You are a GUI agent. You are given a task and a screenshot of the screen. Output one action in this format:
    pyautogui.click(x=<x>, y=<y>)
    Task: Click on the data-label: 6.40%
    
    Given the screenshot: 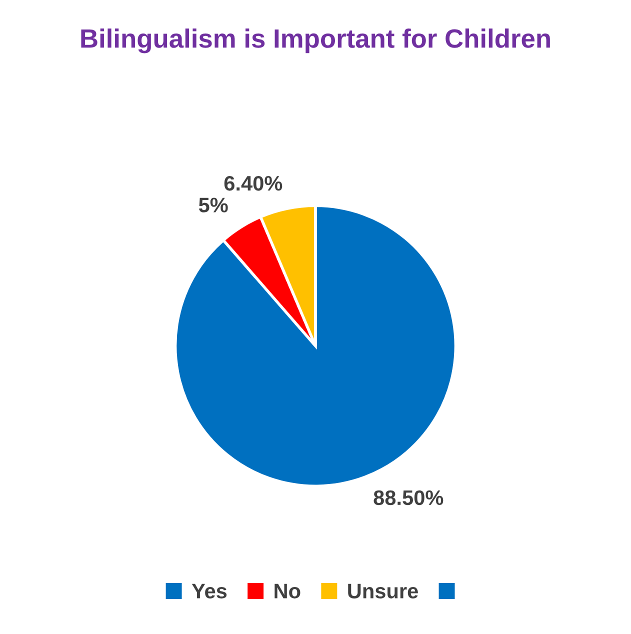 What is the action you would take?
    pyautogui.click(x=253, y=183)
    